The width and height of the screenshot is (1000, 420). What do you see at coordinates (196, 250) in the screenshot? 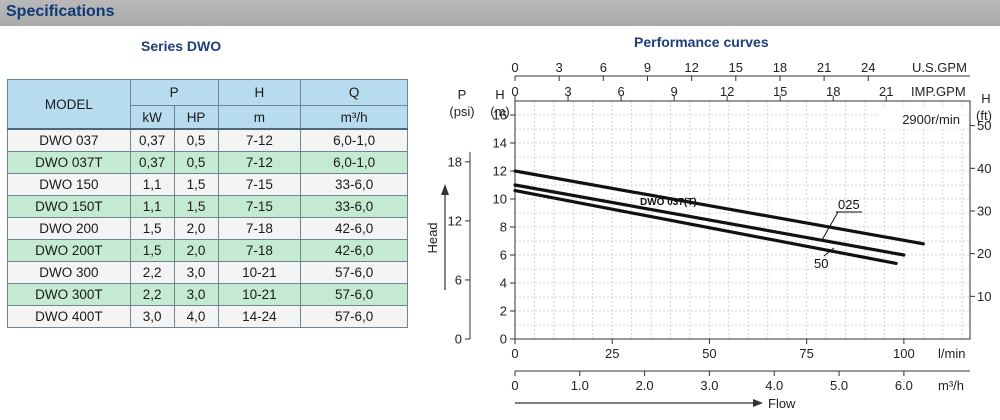
I see `cell-hp: 2,0` at bounding box center [196, 250].